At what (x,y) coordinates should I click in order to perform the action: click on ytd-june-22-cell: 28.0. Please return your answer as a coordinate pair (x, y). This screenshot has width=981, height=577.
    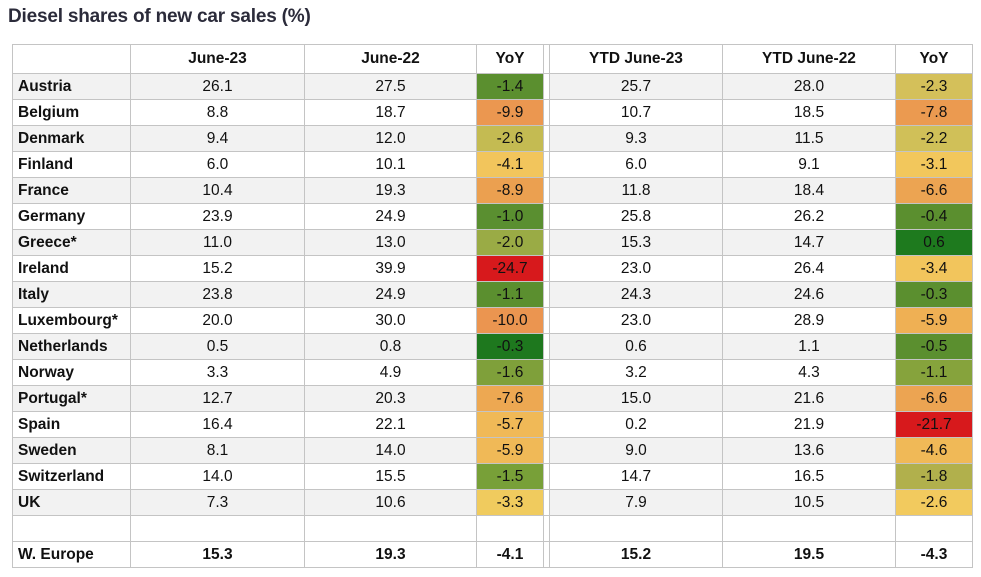
    Looking at the image, I should click on (809, 86).